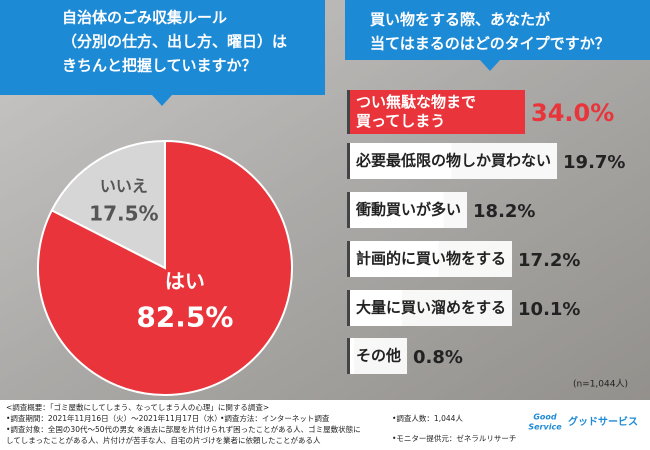 Image resolution: width=650 pixels, height=450 pixels. What do you see at coordinates (185, 281) in the screenshot?
I see `slice-label: はい` at bounding box center [185, 281].